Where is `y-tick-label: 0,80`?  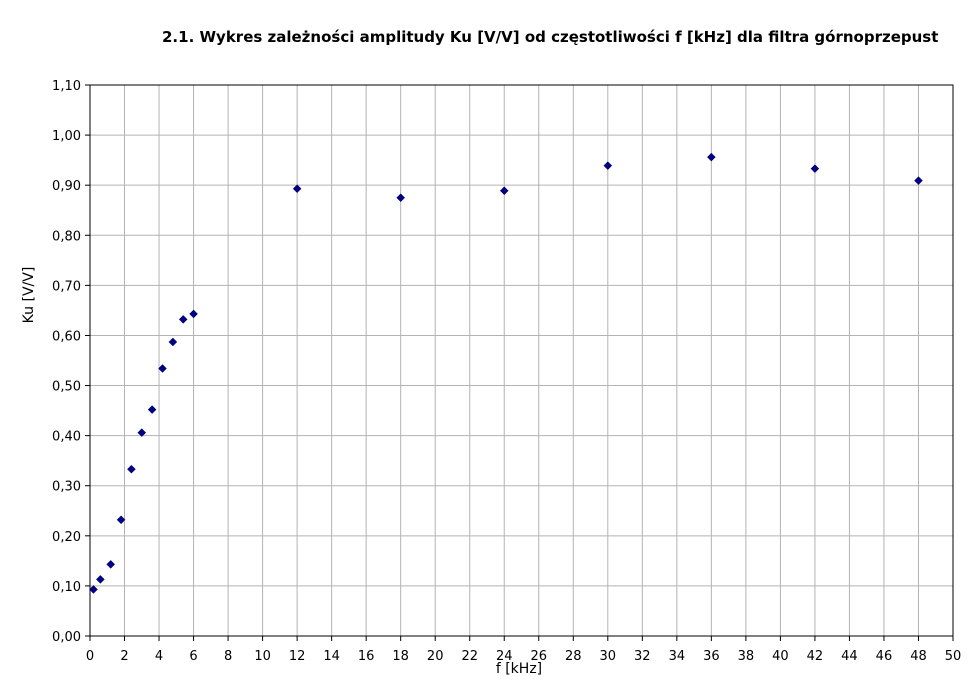
y-tick-label: 0,80 is located at coordinates (66, 236).